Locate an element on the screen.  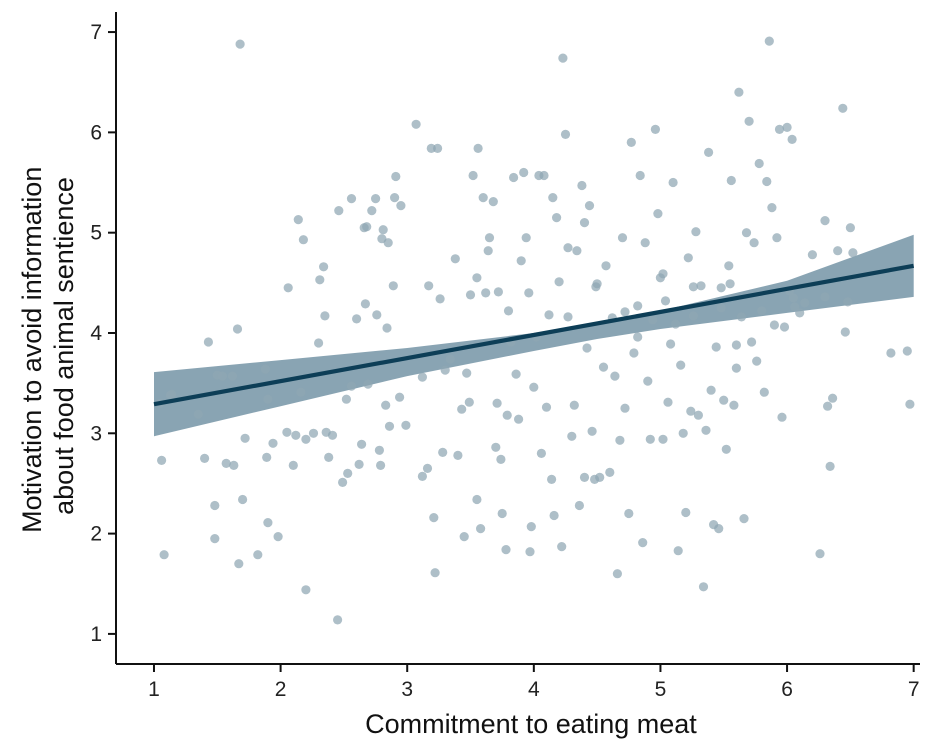
x-tick-label-5: 5 is located at coordinates (661, 689).